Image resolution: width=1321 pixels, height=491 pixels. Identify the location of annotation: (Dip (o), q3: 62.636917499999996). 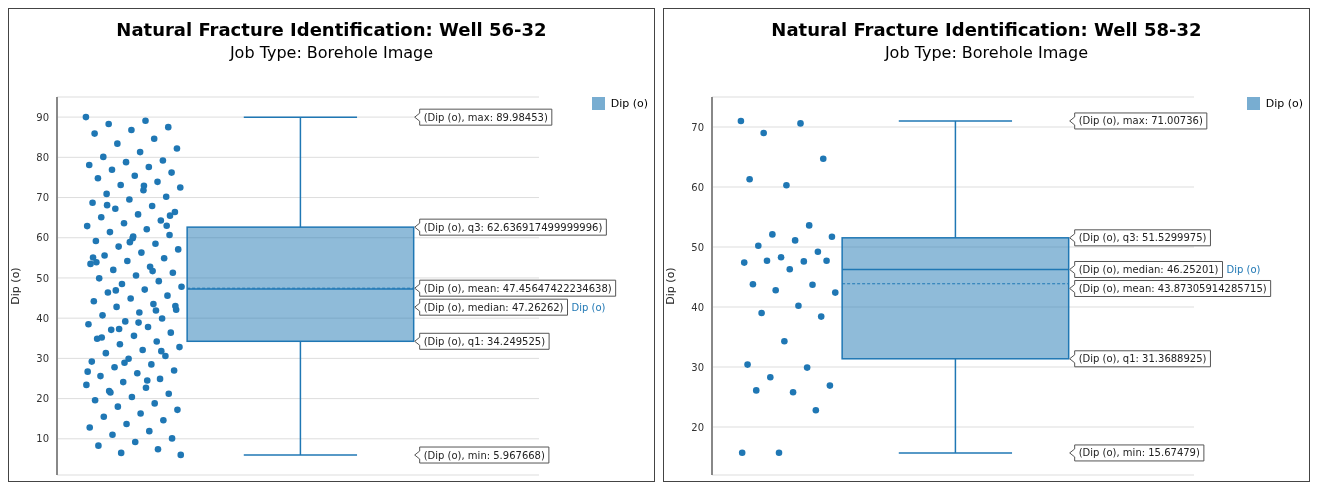
(513, 227).